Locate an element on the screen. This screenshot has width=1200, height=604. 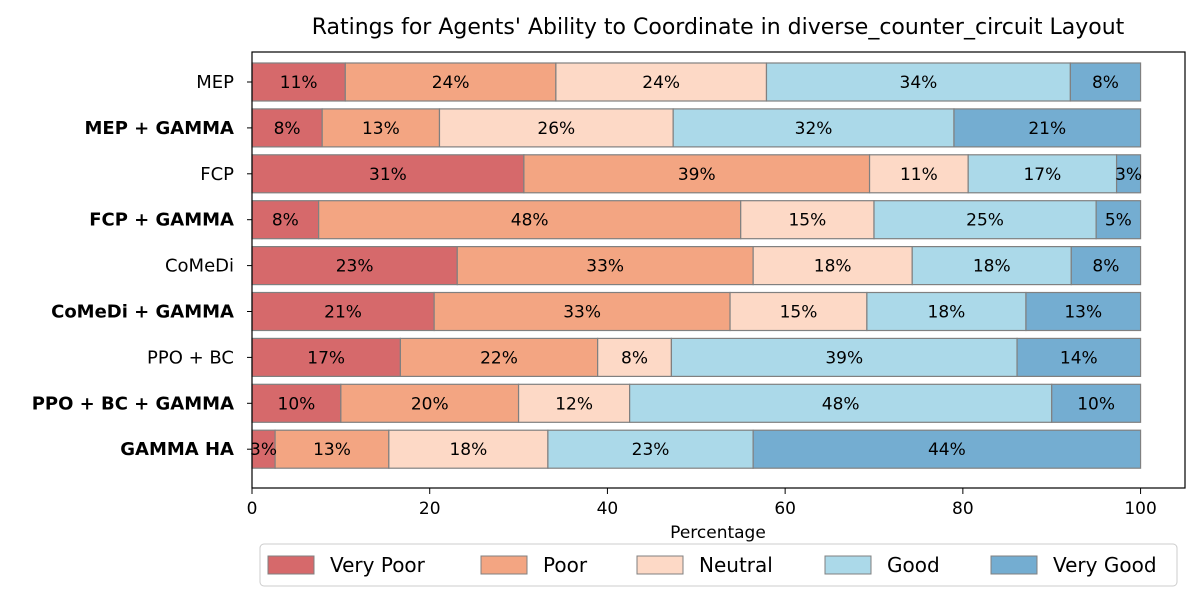
legend: Very Poor Poor Neutral Good Very Good is located at coordinates (718, 565).